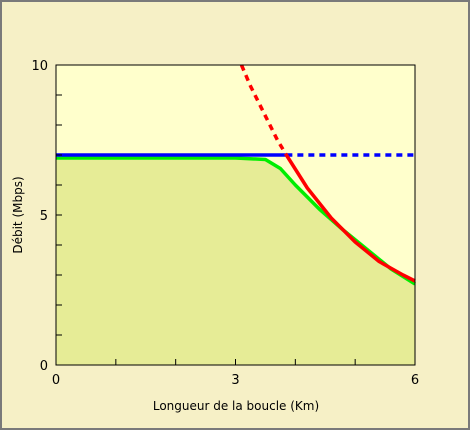 The width and height of the screenshot is (470, 430). Describe the element at coordinates (44, 366) in the screenshot. I see `y-tick-label-0: 0` at that location.